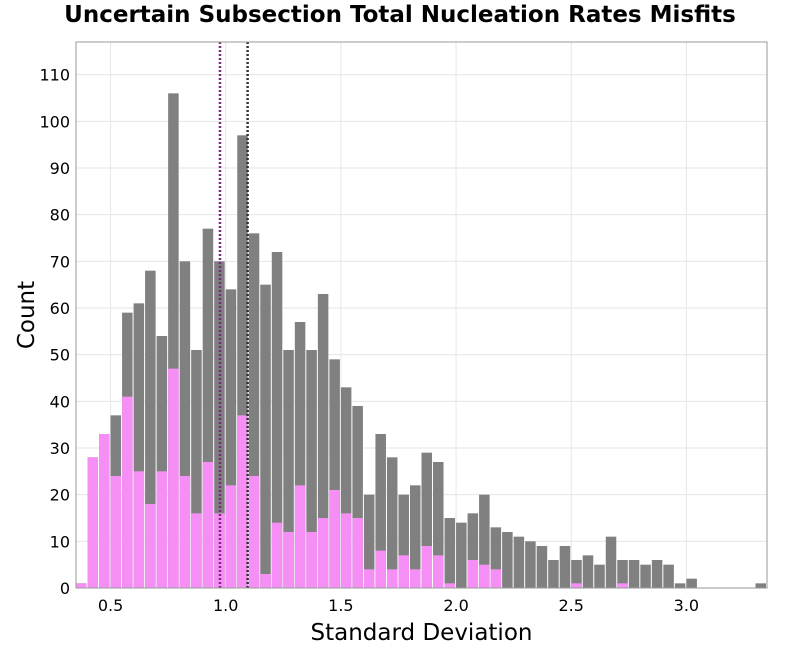  I want to click on y-tick-label: 80, so click(60, 215).